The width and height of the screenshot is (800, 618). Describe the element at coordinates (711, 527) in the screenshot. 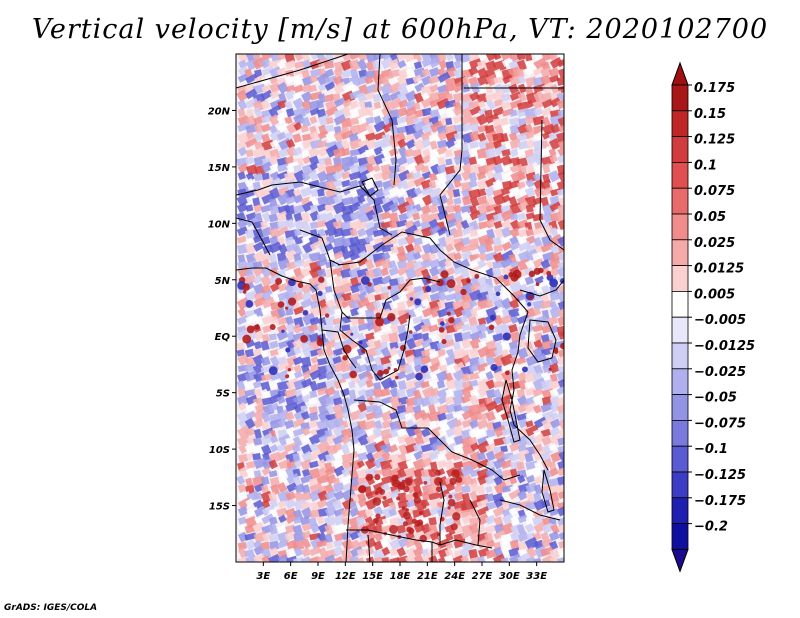

I see `colorbar-label: −0.2` at that location.